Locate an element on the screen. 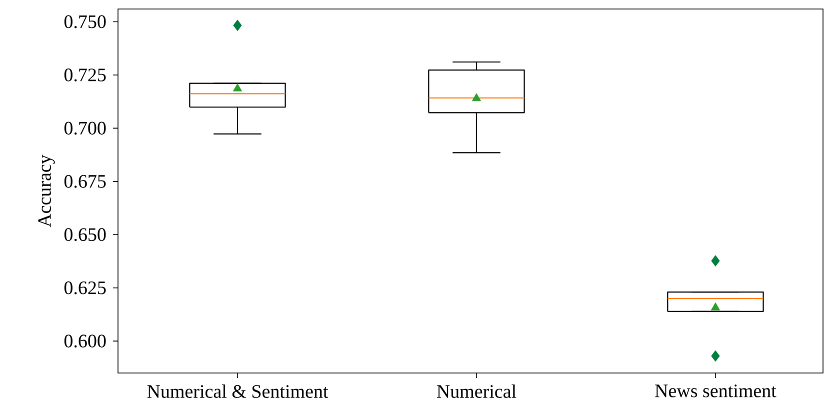 This screenshot has width=826, height=410. y-tick-label: 0.600 is located at coordinates (85, 341).